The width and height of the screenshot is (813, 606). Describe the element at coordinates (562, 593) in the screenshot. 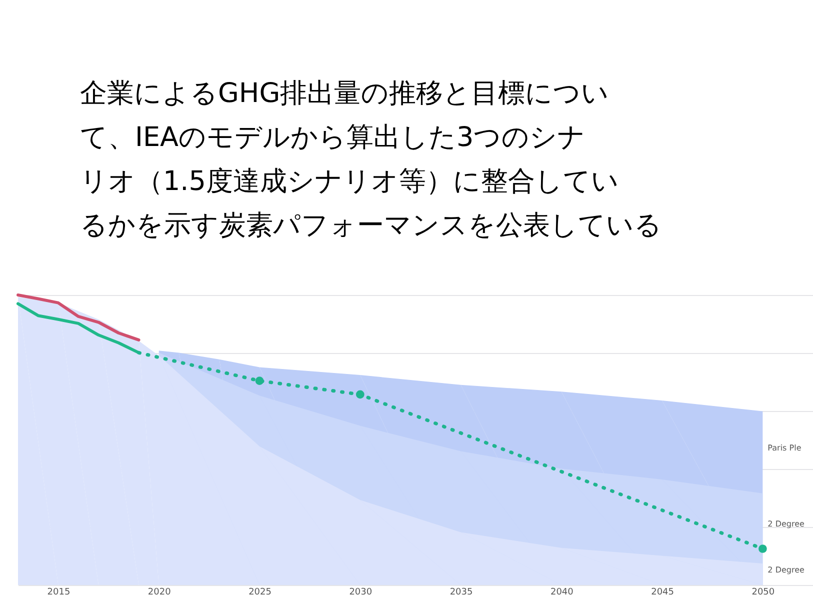

I see `x-tick-label: 2040` at that location.